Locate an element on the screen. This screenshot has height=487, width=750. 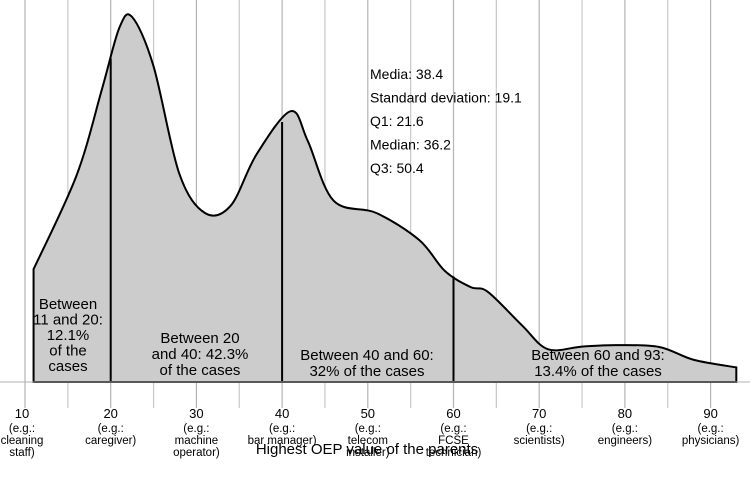
tick-example: staff) is located at coordinates (22, 453).